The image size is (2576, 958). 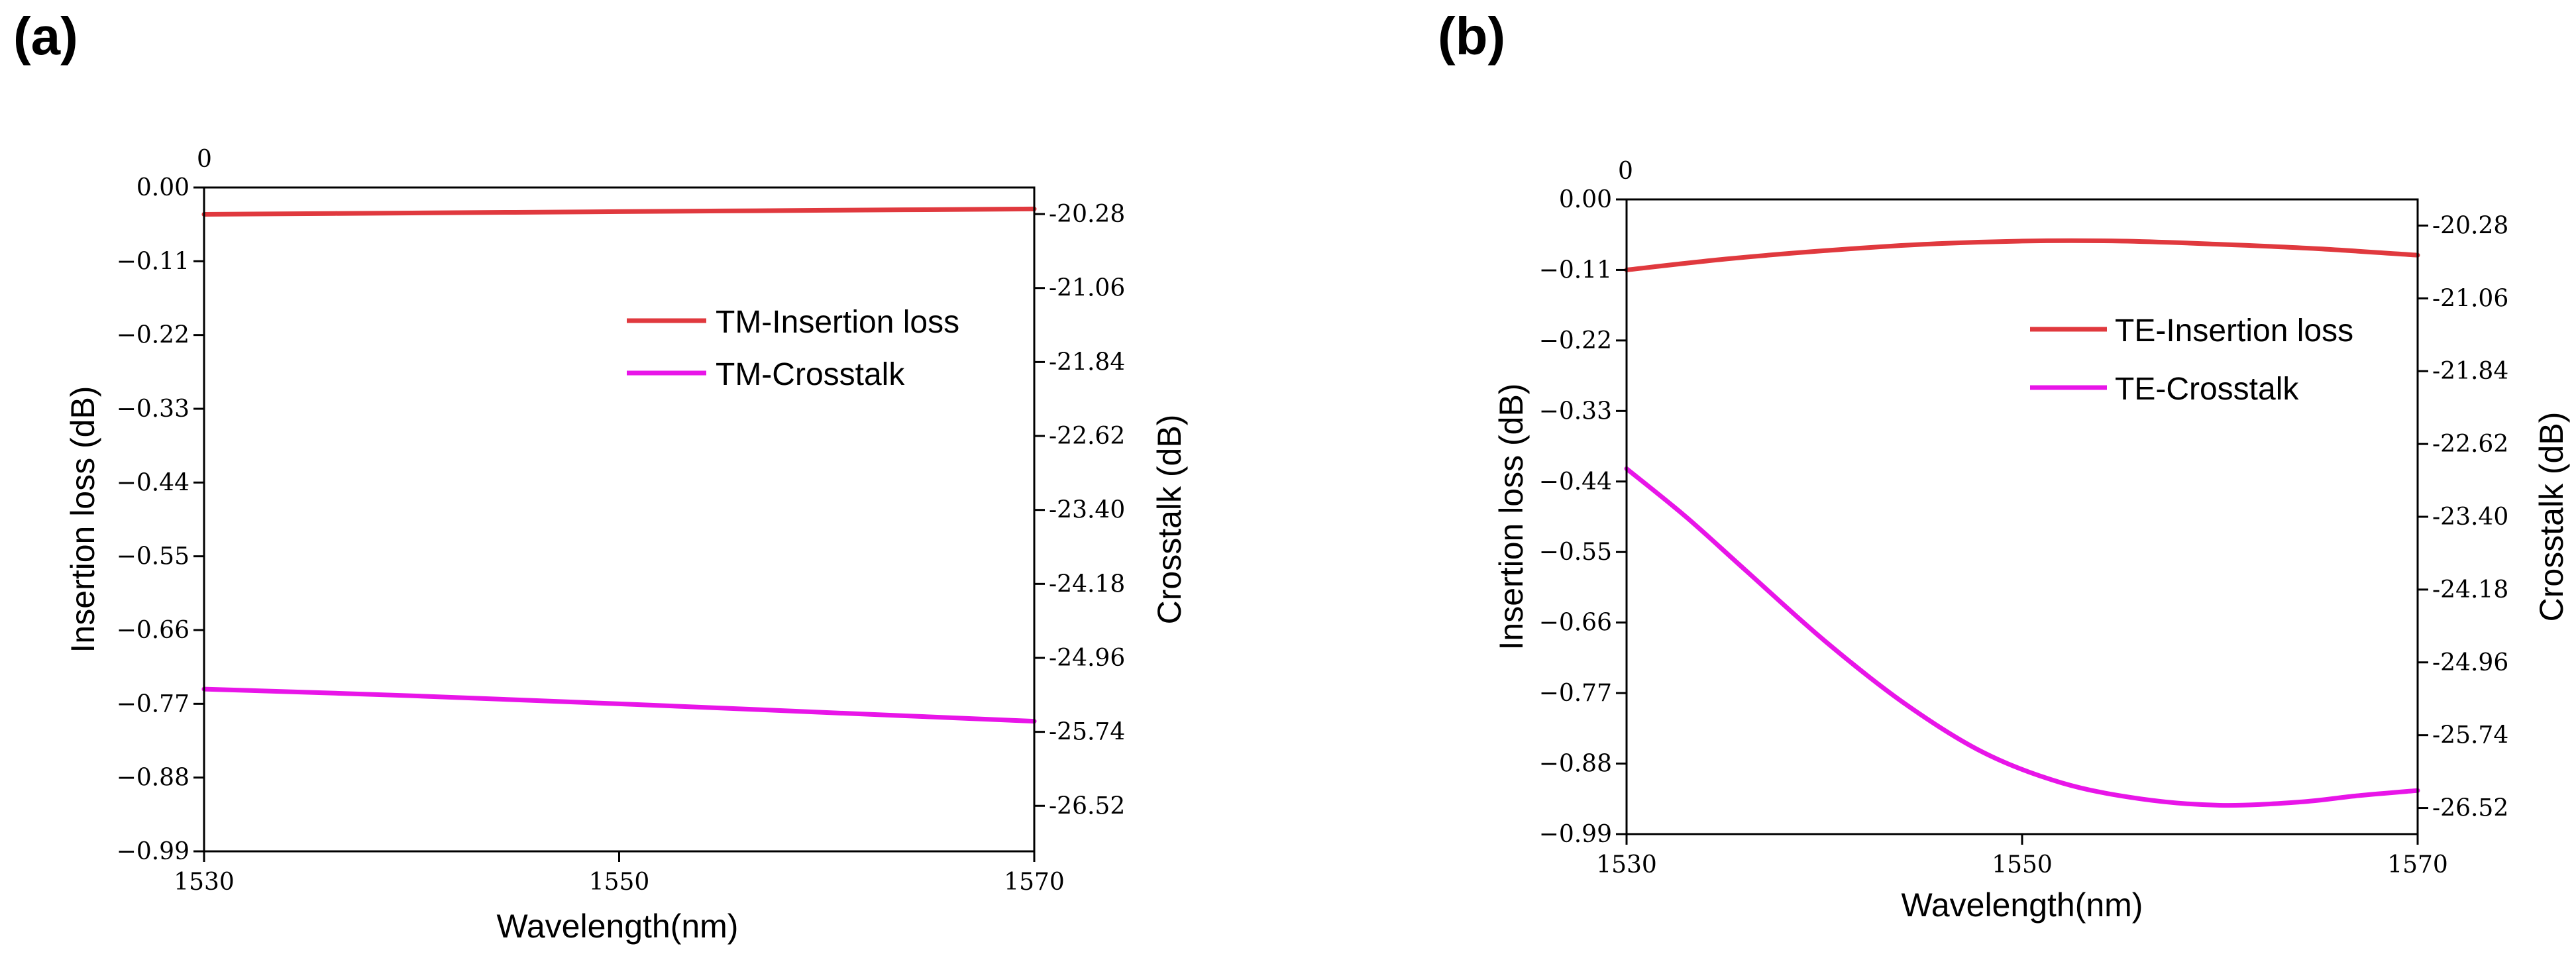 I want to click on panel-b-y-tick-label: −0.44, so click(x=1575, y=482).